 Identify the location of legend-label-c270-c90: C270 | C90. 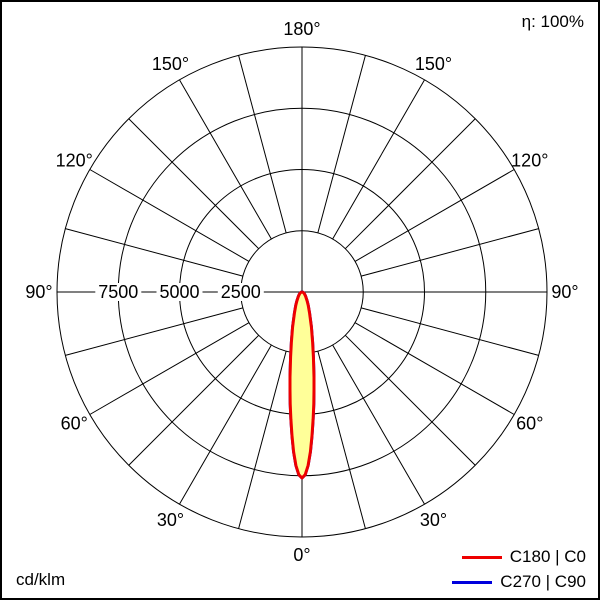
(543, 581).